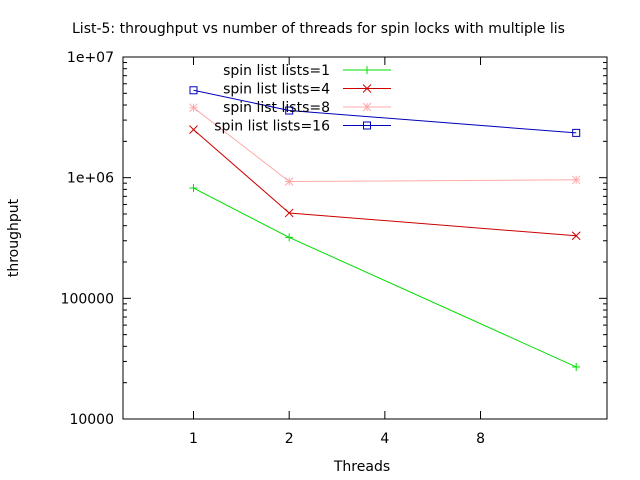 Image resolution: width=640 pixels, height=480 pixels. What do you see at coordinates (480, 439) in the screenshot?
I see `x-tick-label: 8` at bounding box center [480, 439].